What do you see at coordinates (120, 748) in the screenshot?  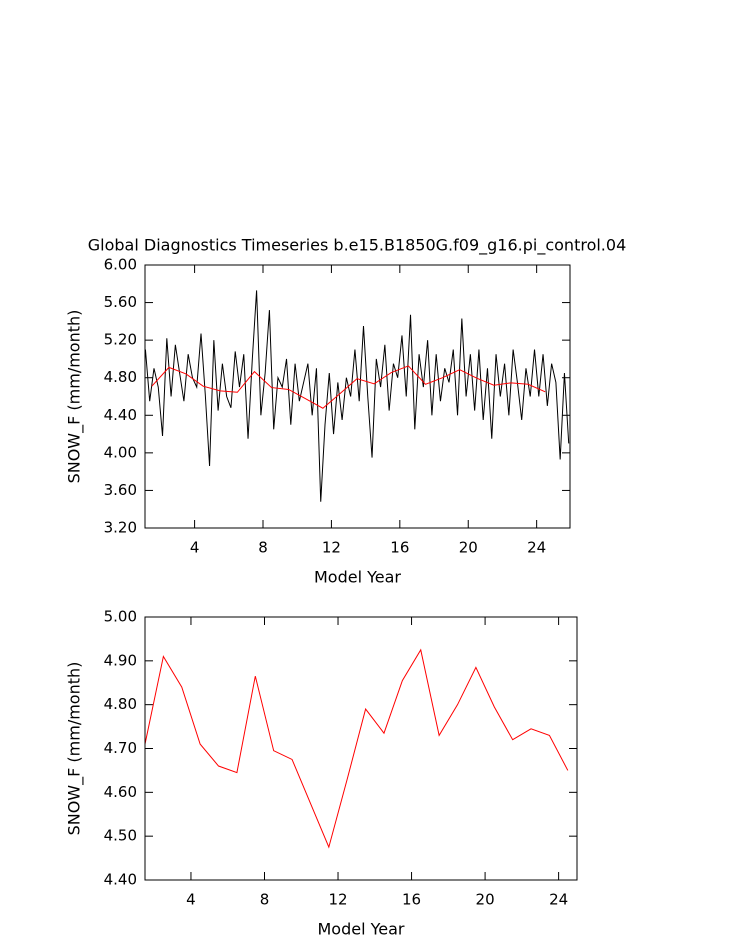 I see `y-tick-label: 4.70` at bounding box center [120, 748].